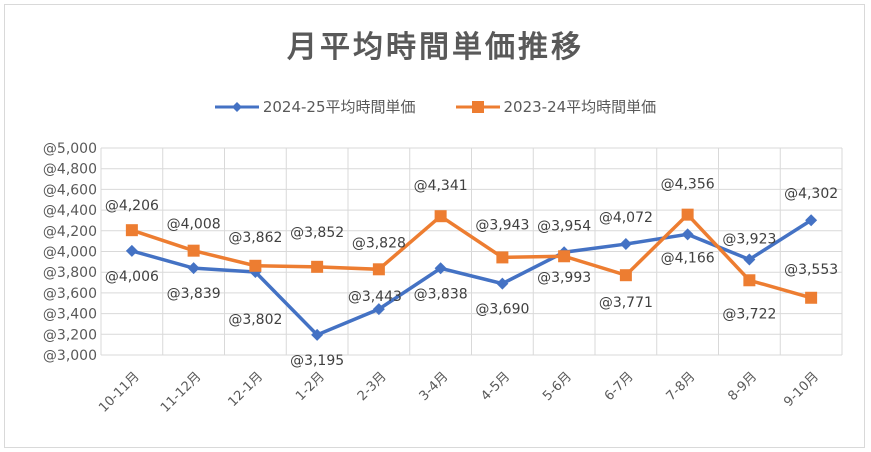 This screenshot has width=871, height=452. What do you see at coordinates (70, 232) in the screenshot?
I see `y-tick-label: @4,200` at bounding box center [70, 232].